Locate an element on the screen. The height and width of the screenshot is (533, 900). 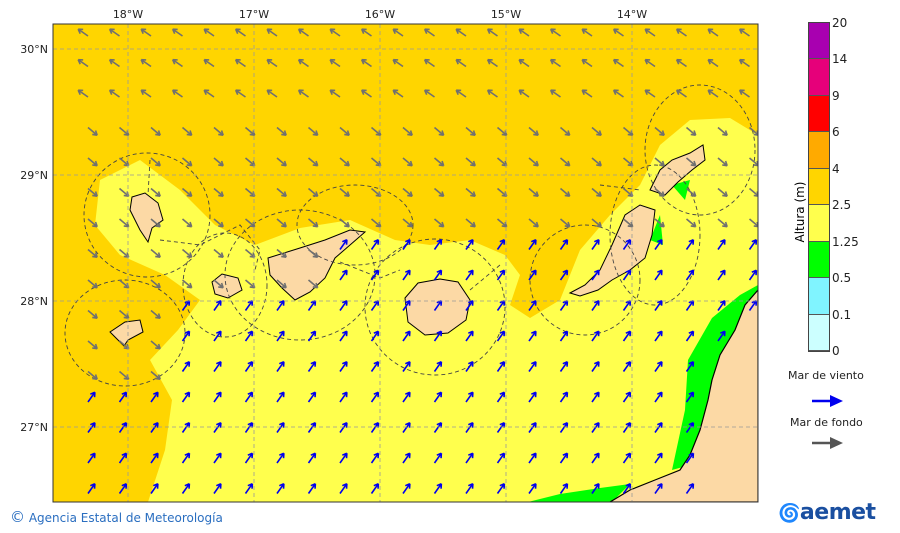
lon-label: 15°W is located at coordinates (506, 14).